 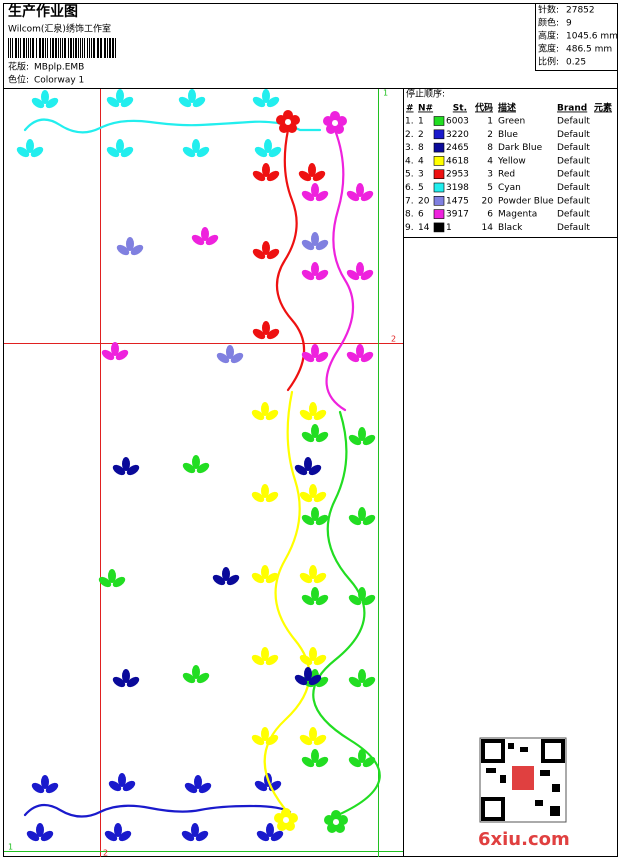 What do you see at coordinates (548, 62) in the screenshot?
I see `info-label: 比例:` at bounding box center [548, 62].